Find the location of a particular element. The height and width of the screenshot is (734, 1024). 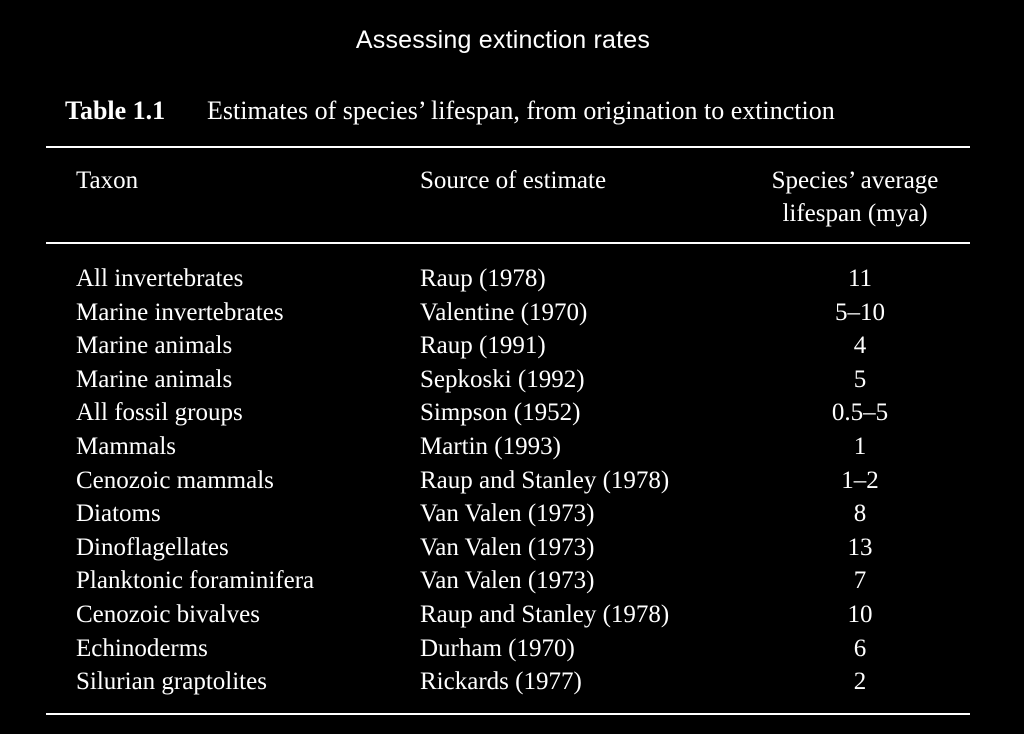

cell-lifespan: 13 is located at coordinates (860, 547).